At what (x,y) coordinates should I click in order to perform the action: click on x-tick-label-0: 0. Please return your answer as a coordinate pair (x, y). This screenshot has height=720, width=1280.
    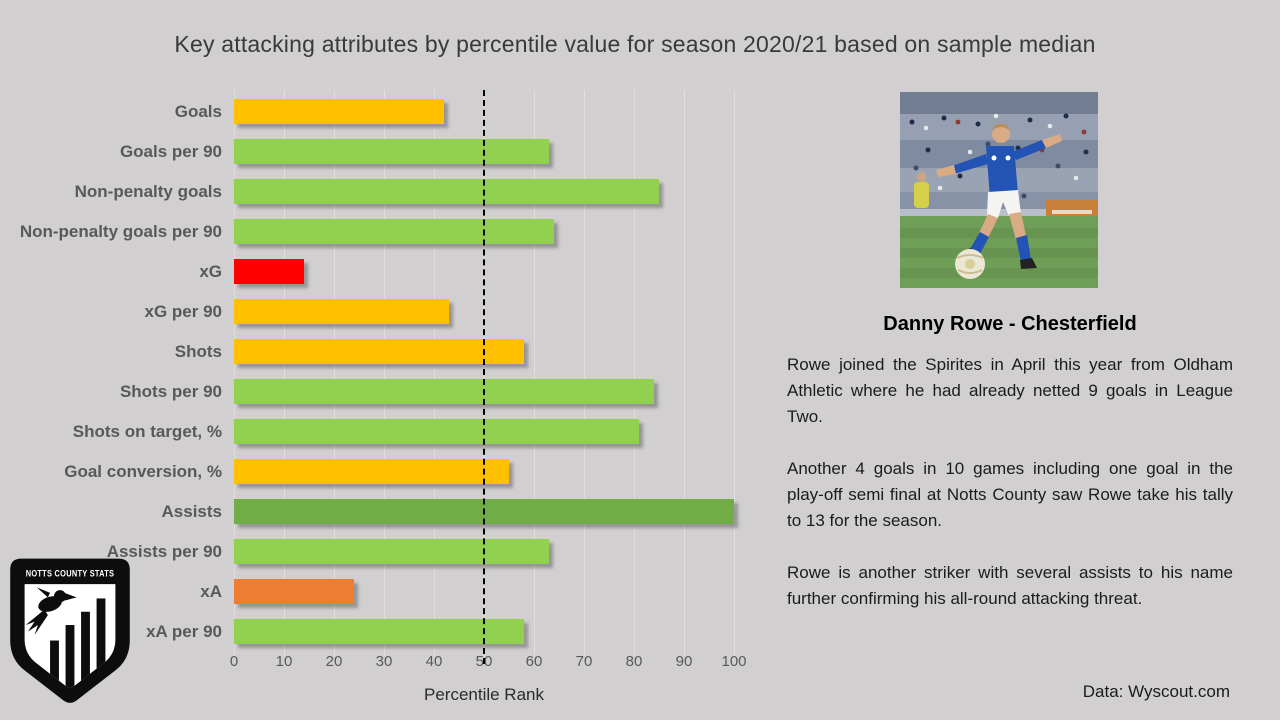
    Looking at the image, I should click on (234, 661).